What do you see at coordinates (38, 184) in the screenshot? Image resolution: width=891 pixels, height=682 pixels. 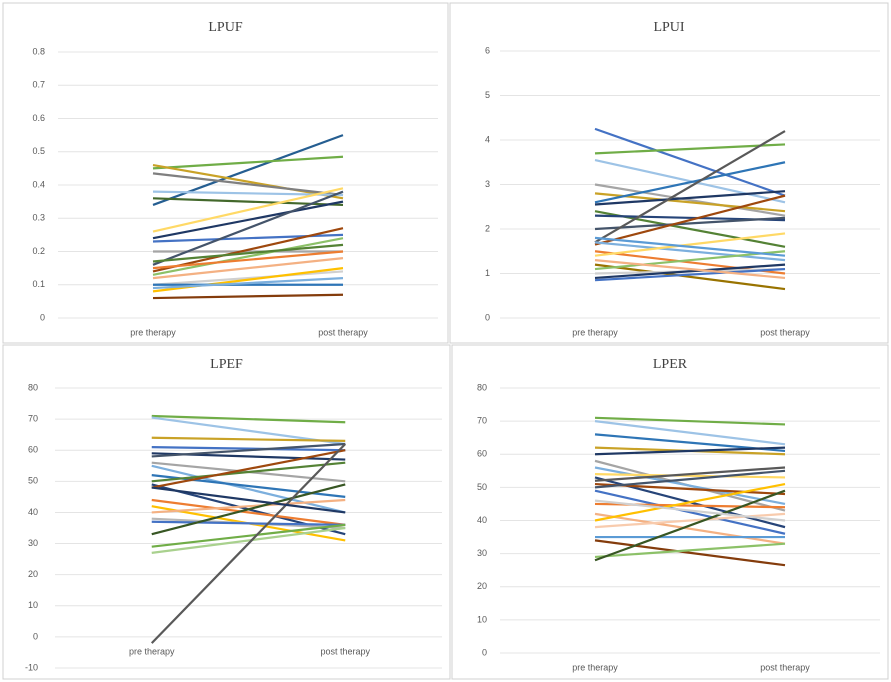 I see `y-tick-label: 0.4` at bounding box center [38, 184].